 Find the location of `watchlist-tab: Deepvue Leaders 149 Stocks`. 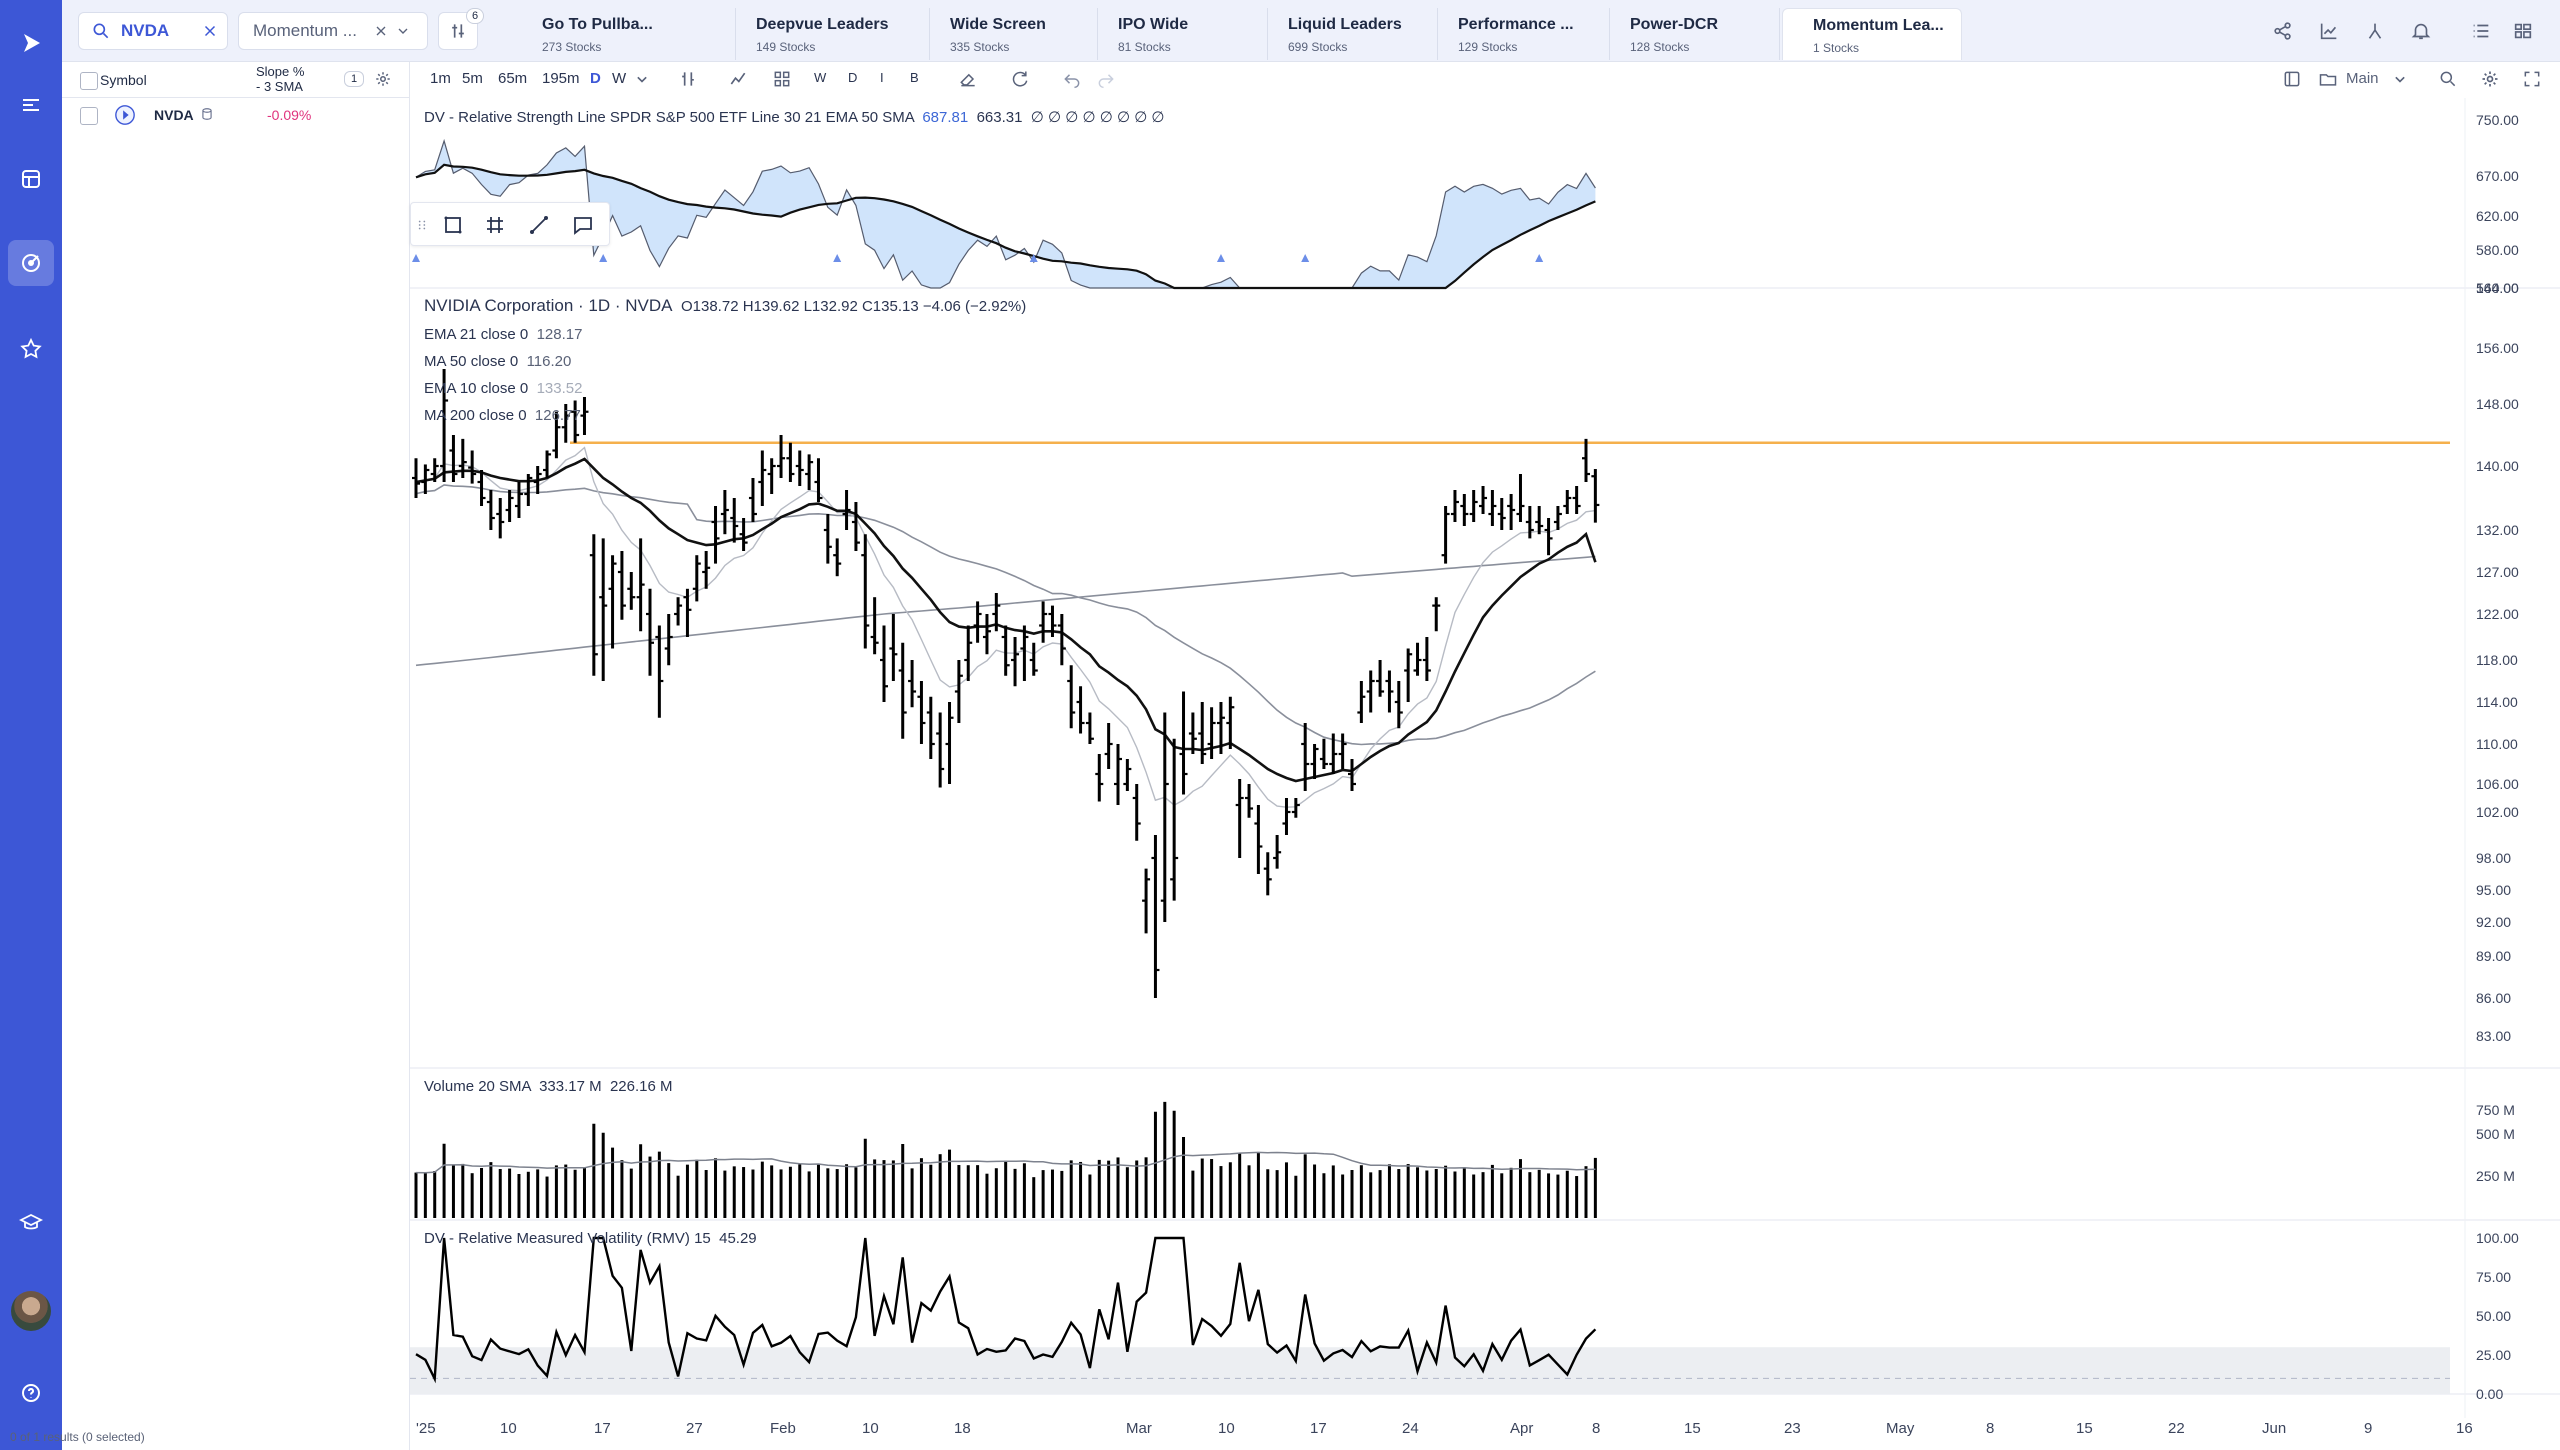

watchlist-tab: Deepvue Leaders 149 Stocks is located at coordinates (833, 34).